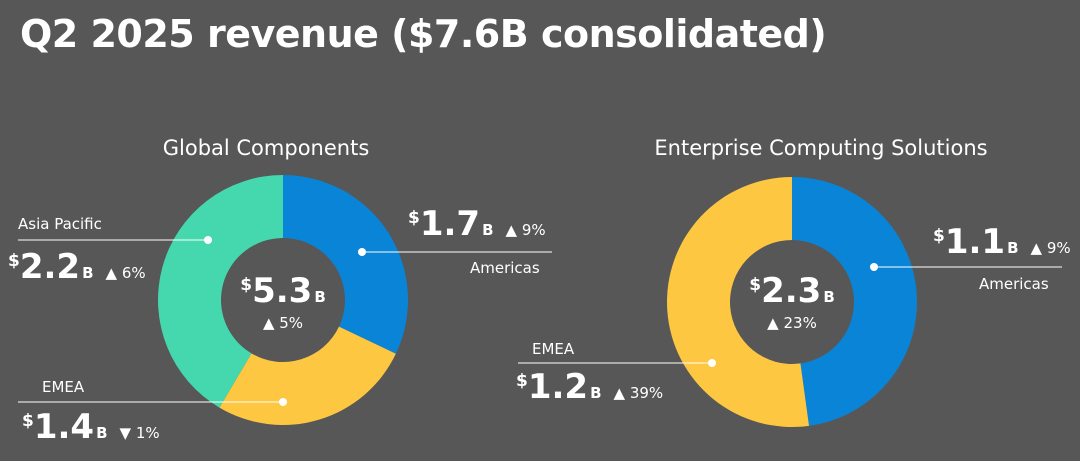 This screenshot has height=461, width=1080. What do you see at coordinates (874, 267) in the screenshot?
I see `enterprise-computing-solutions-americas-leader-dot` at bounding box center [874, 267].